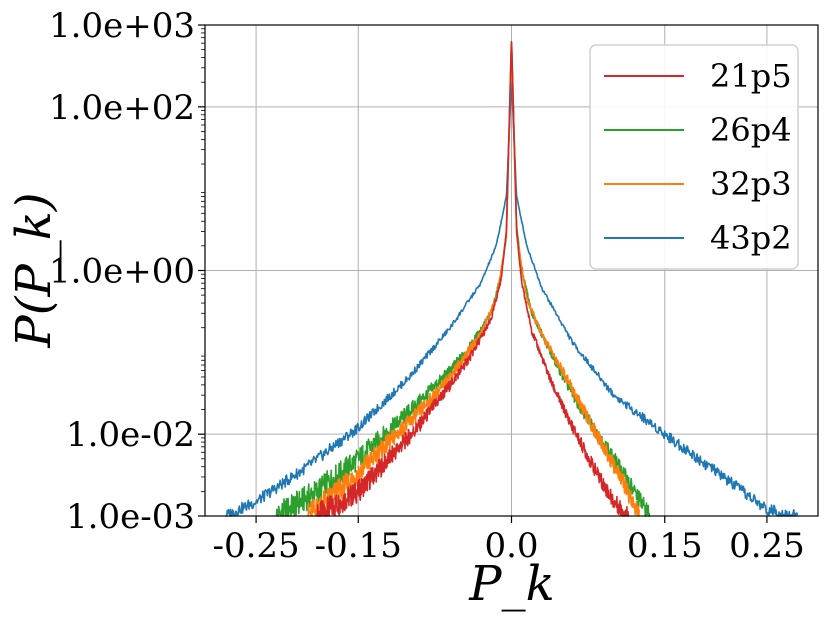 The height and width of the screenshot is (623, 830). Describe the element at coordinates (751, 238) in the screenshot. I see `legend-label-43p2: 43p2` at that location.